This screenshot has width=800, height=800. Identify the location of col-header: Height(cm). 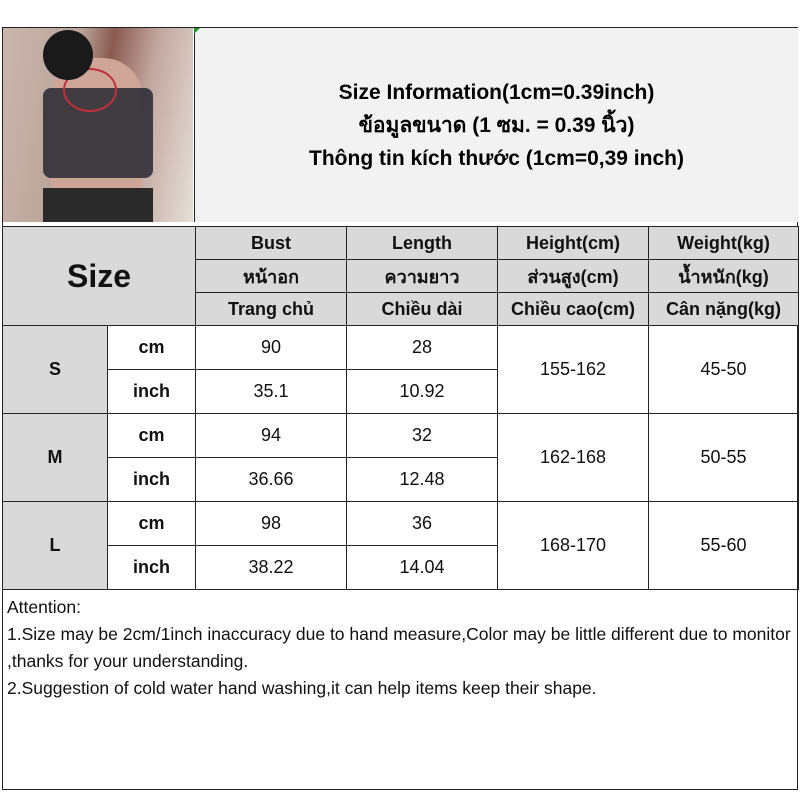
(573, 243).